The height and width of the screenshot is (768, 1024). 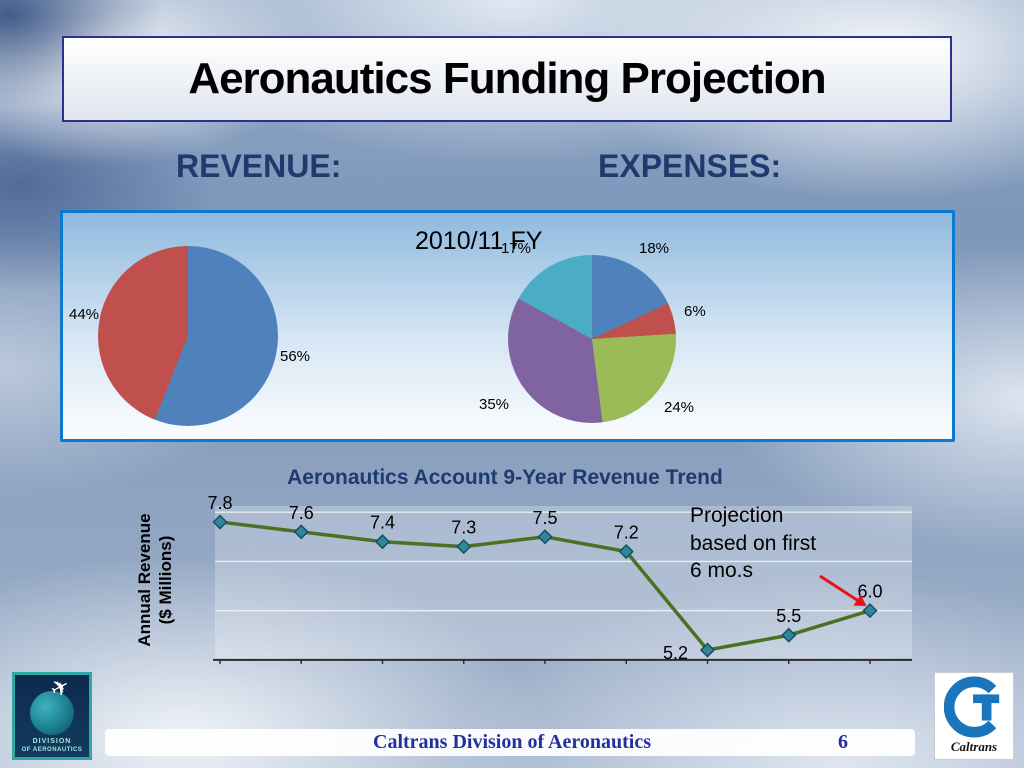 I want to click on caltrans-logo: Caltrans, so click(x=974, y=716).